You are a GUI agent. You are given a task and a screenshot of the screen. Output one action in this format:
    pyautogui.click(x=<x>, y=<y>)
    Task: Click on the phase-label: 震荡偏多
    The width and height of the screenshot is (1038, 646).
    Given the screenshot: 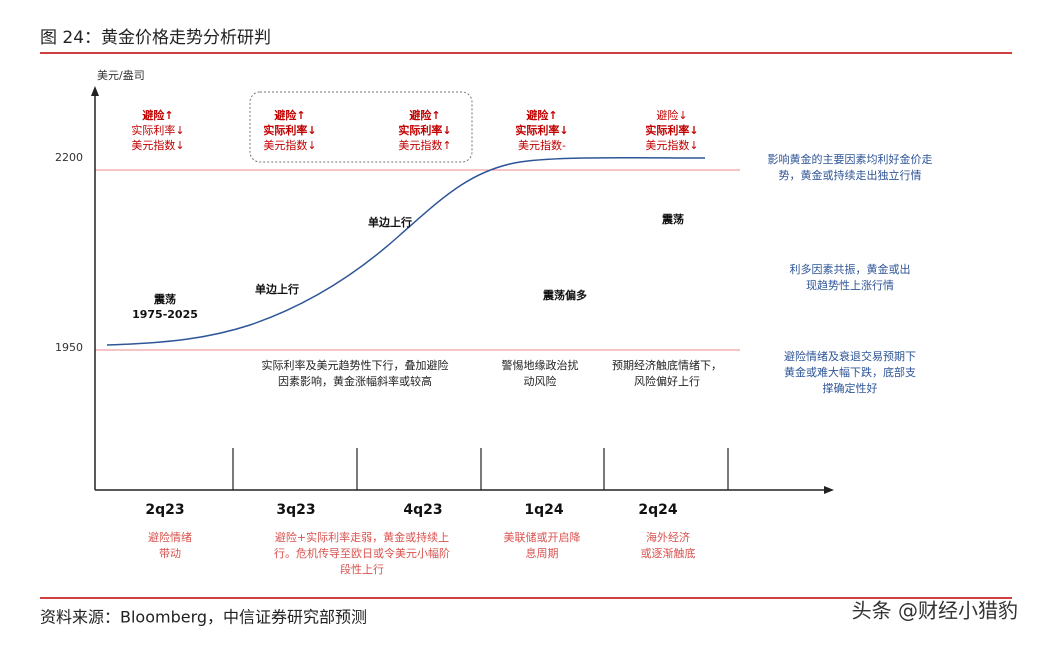 What is the action you would take?
    pyautogui.click(x=564, y=295)
    